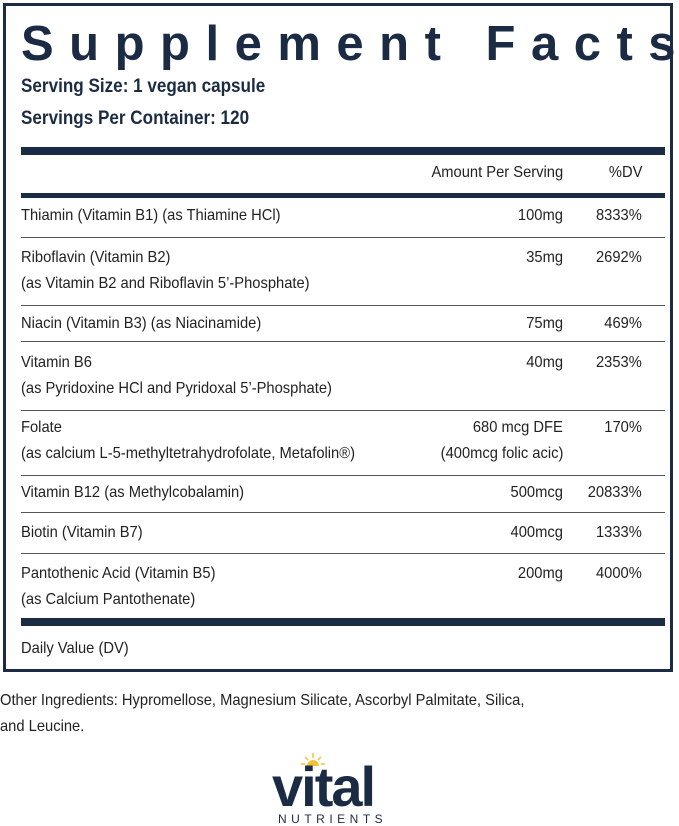 The width and height of the screenshot is (679, 826). I want to click on row-dv: 2353%, so click(619, 362).